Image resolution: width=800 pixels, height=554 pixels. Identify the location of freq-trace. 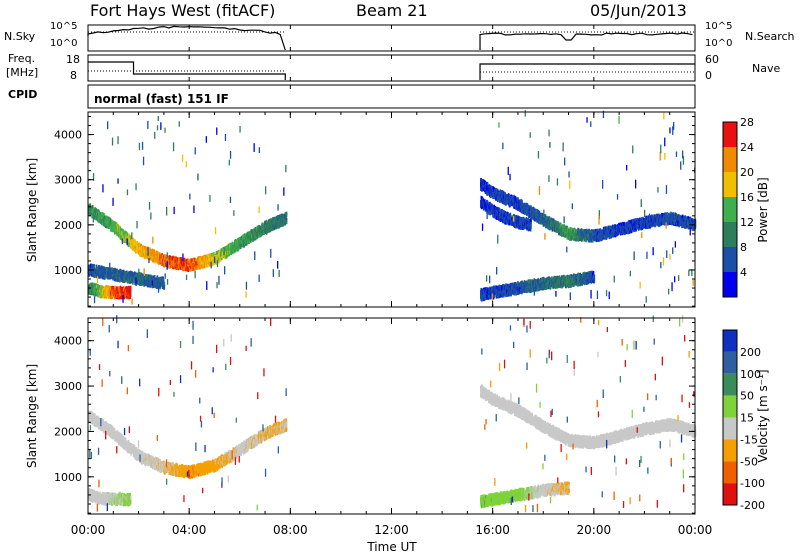
(391, 70).